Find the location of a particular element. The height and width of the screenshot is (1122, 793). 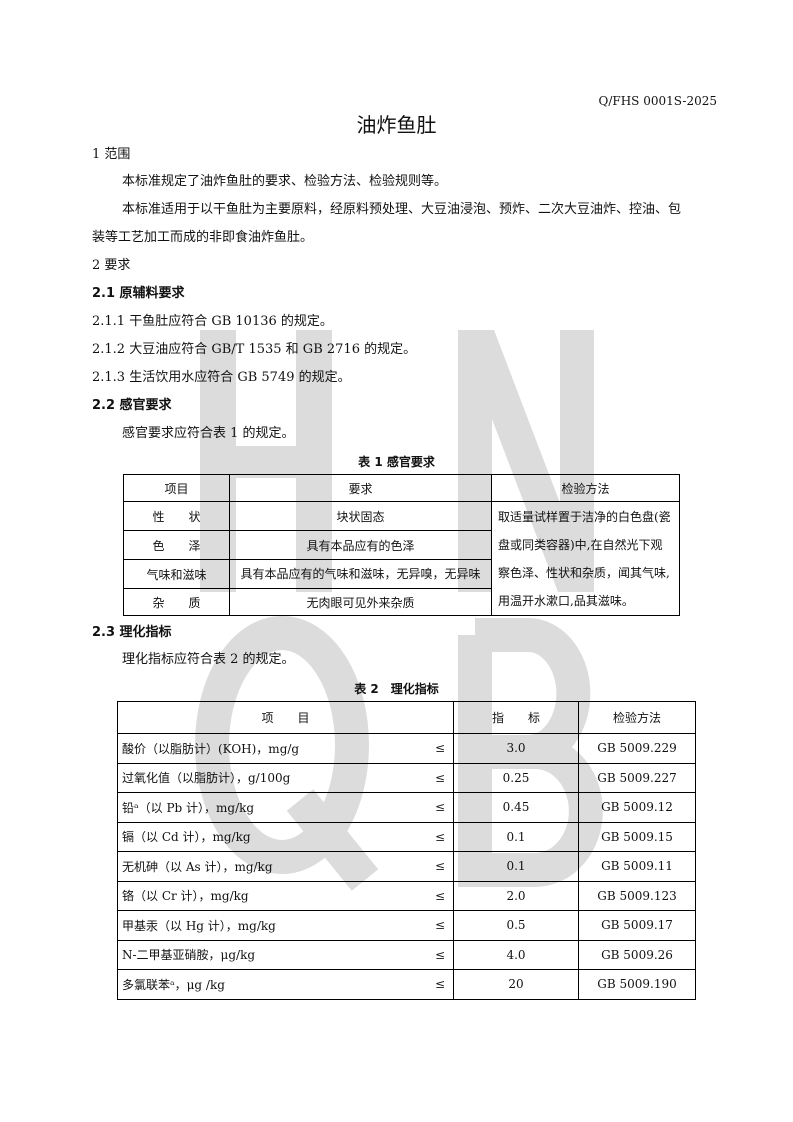

method-cell: GB 5009.227 is located at coordinates (637, 777).